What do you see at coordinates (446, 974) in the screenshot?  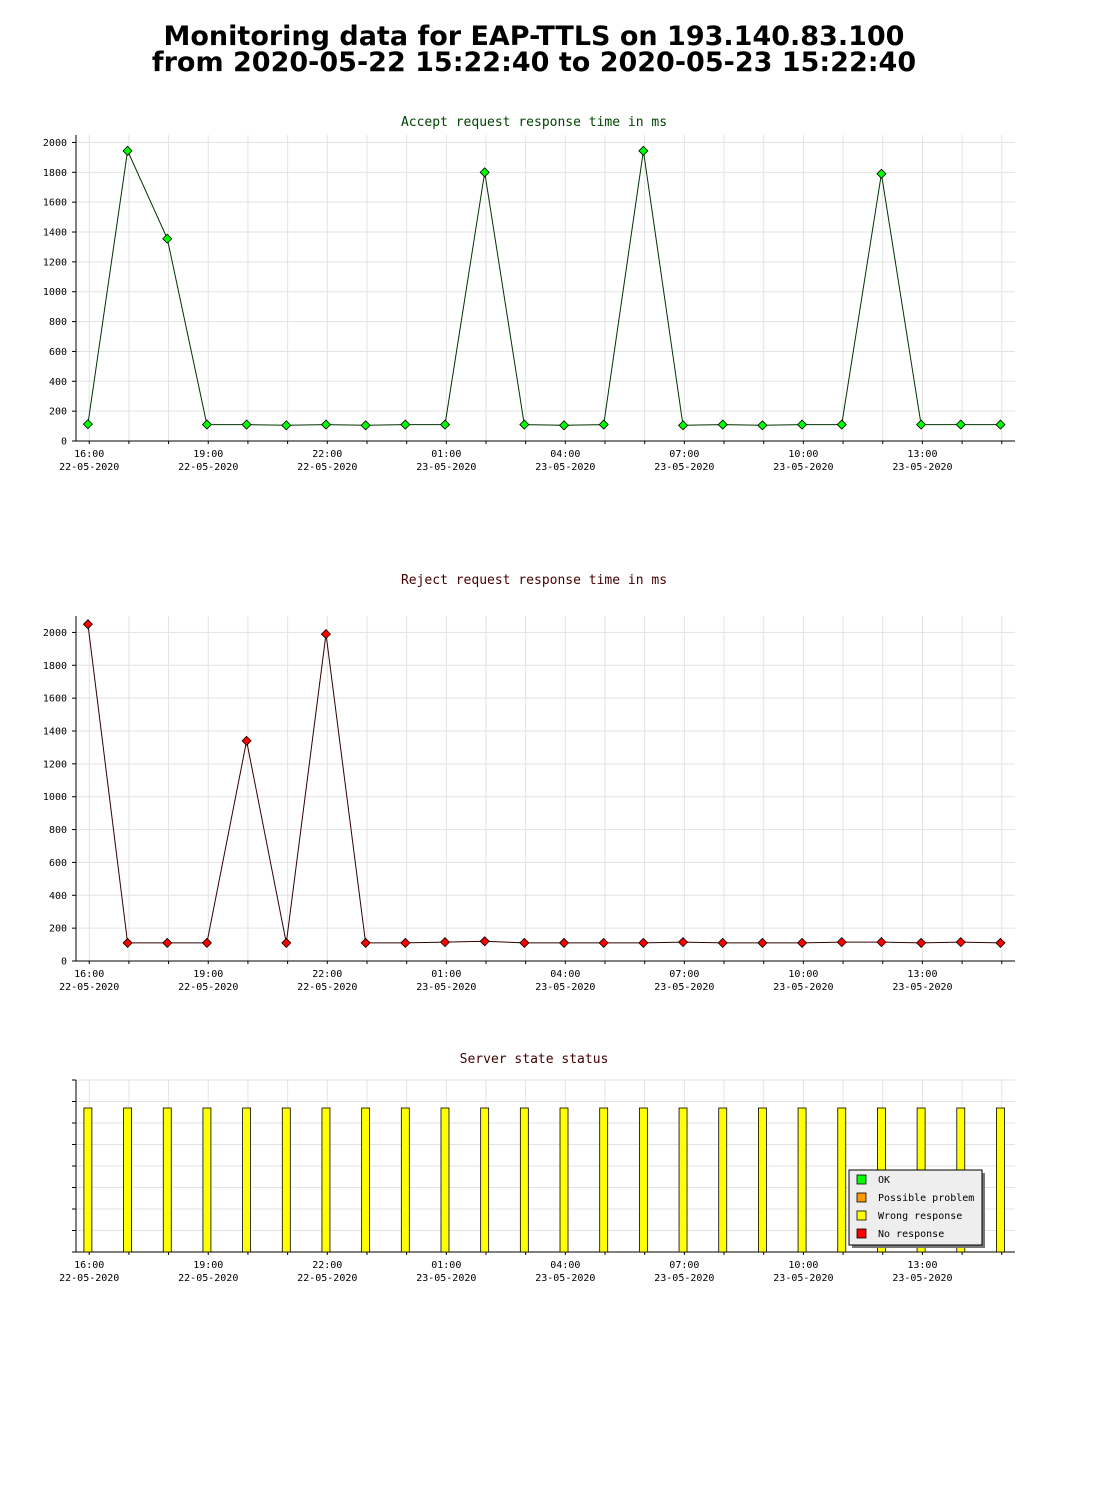 I see `chart2-x-tick-label: 01:00` at bounding box center [446, 974].